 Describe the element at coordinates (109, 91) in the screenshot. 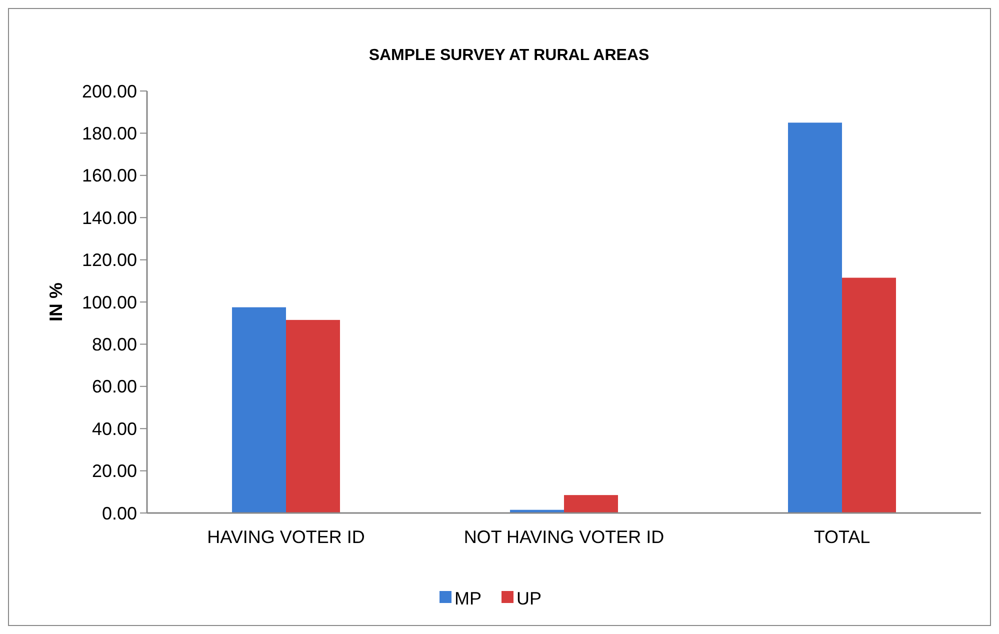

I see `y-tick-label: 200.00` at that location.